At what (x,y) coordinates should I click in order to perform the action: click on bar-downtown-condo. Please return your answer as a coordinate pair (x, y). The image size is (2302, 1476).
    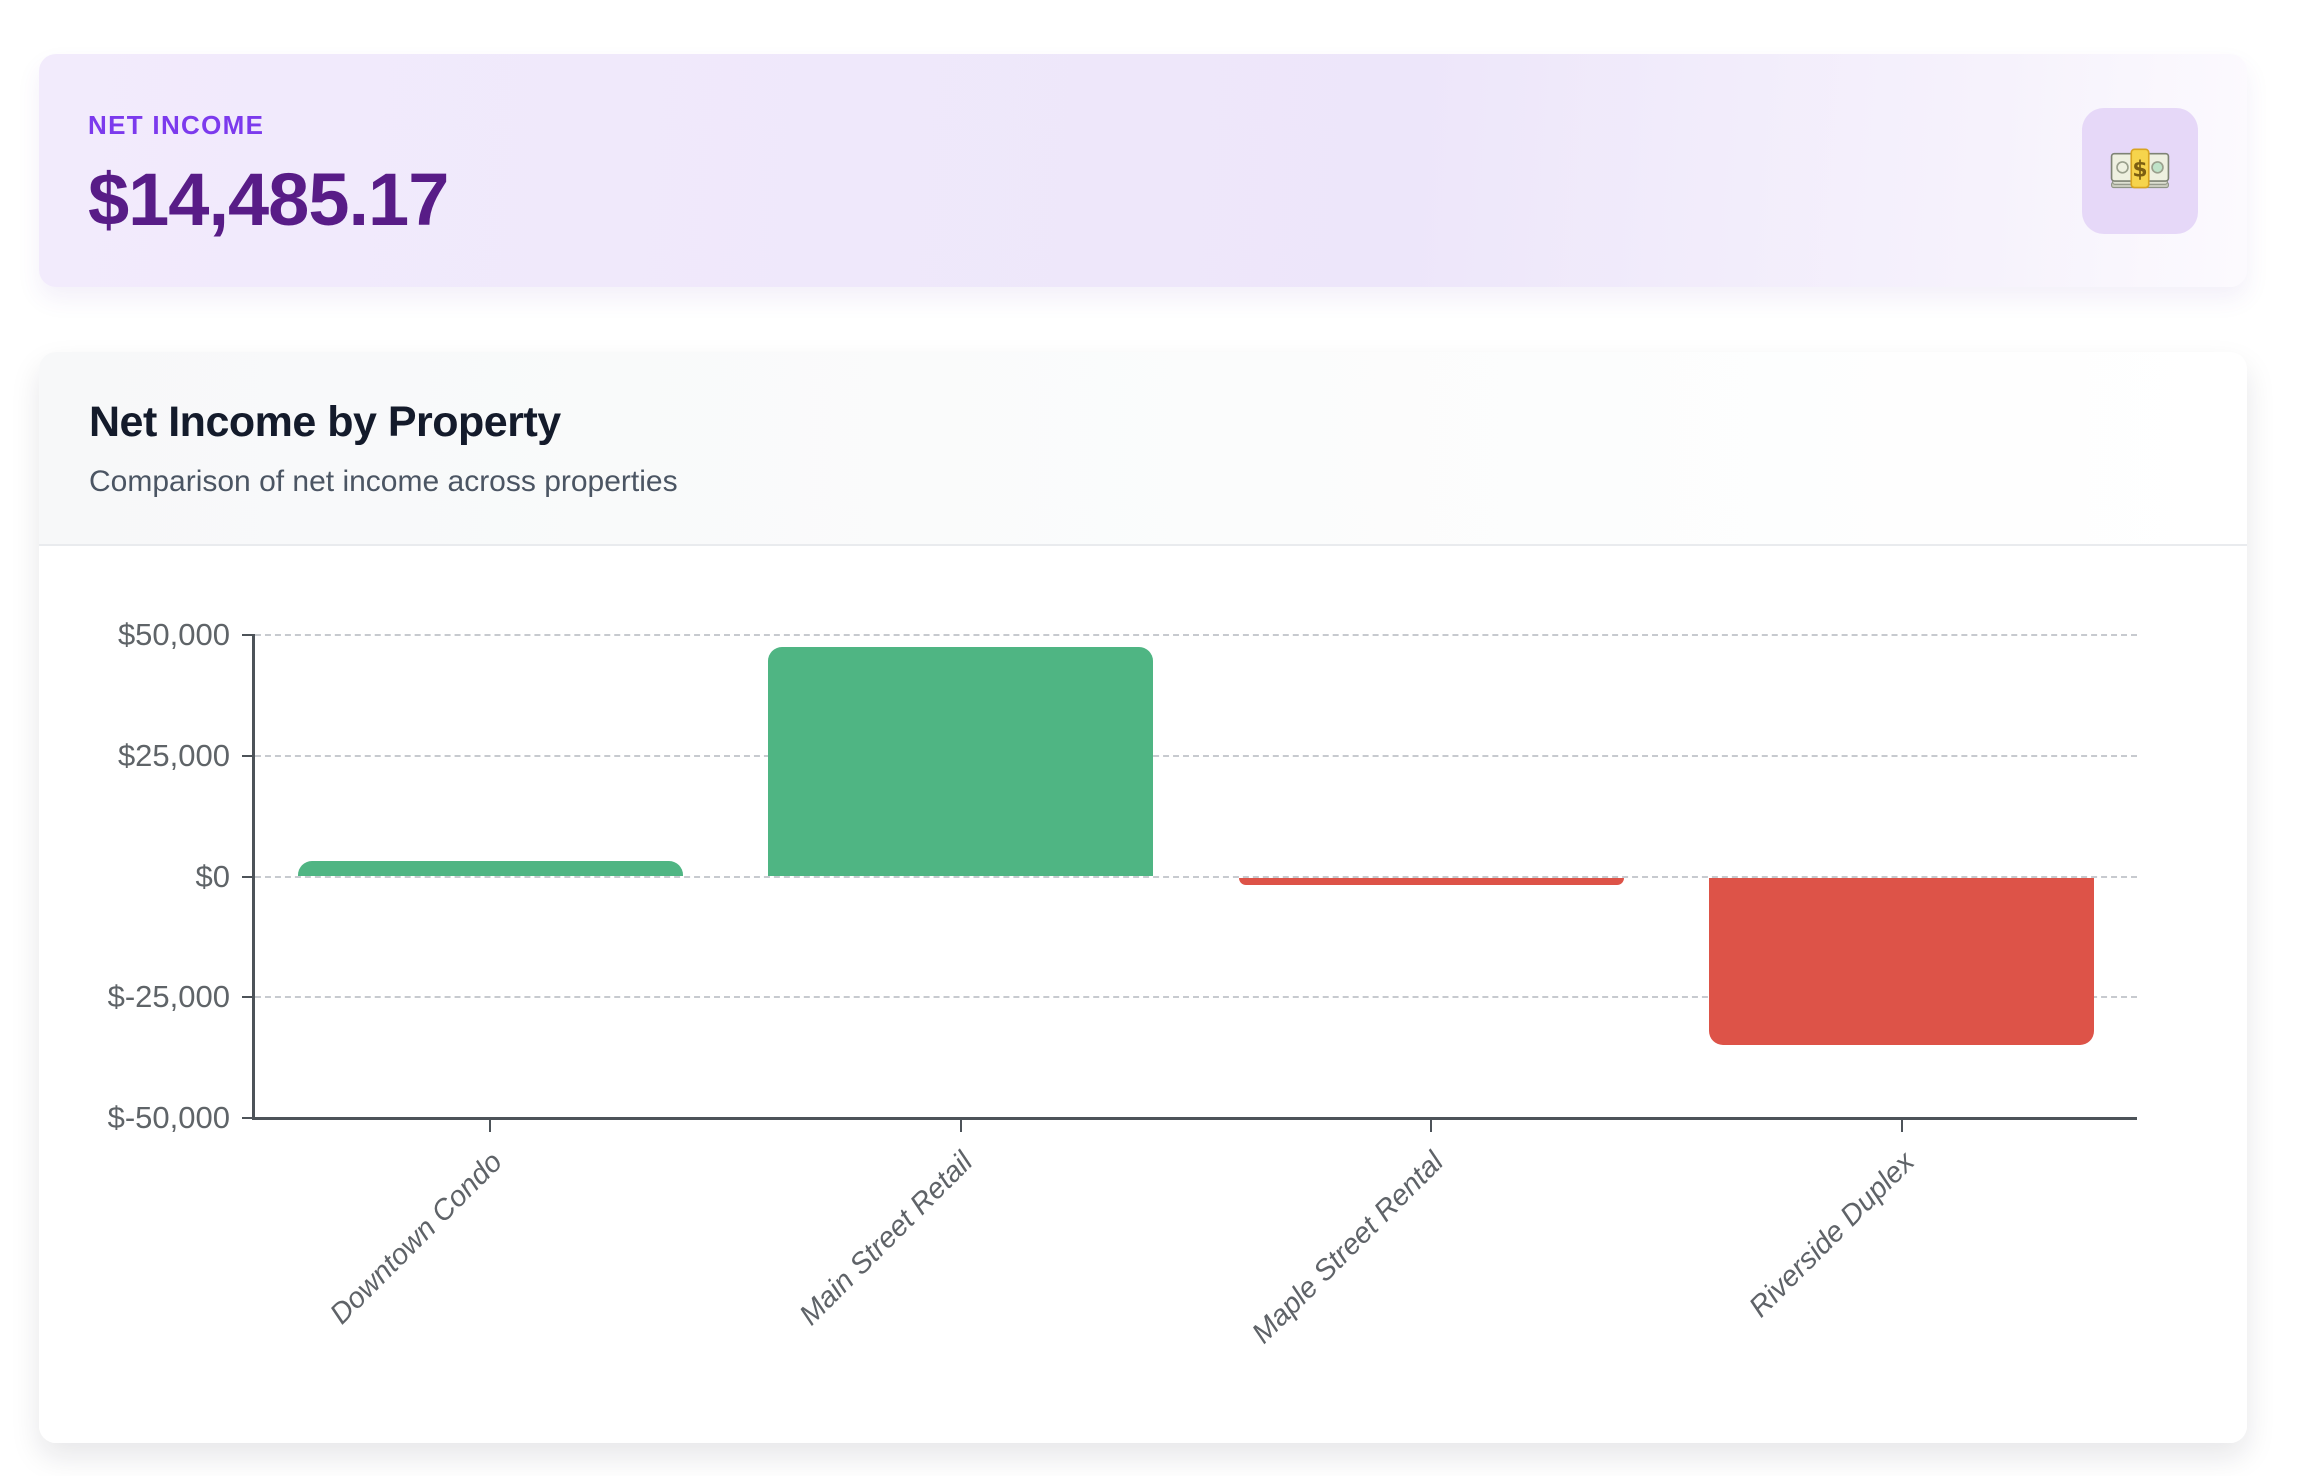
    Looking at the image, I should click on (490, 869).